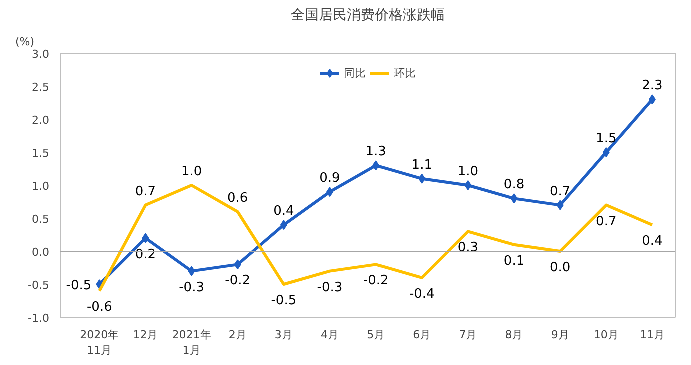 The image size is (691, 365). Describe the element at coordinates (514, 335) in the screenshot. I see `x-tick-label: 8月` at that location.